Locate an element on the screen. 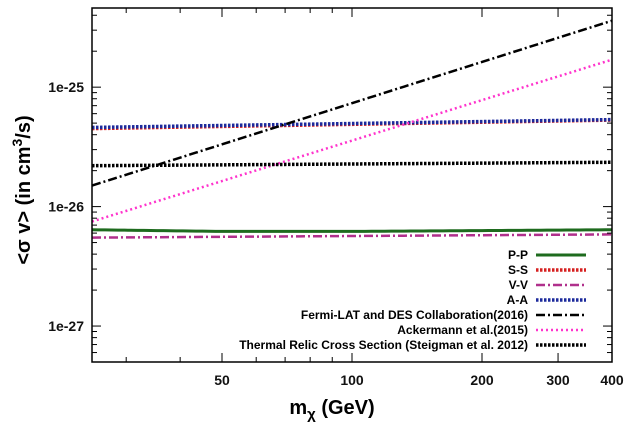 This screenshot has height=423, width=624. series-line-thermal is located at coordinates (352, 164).